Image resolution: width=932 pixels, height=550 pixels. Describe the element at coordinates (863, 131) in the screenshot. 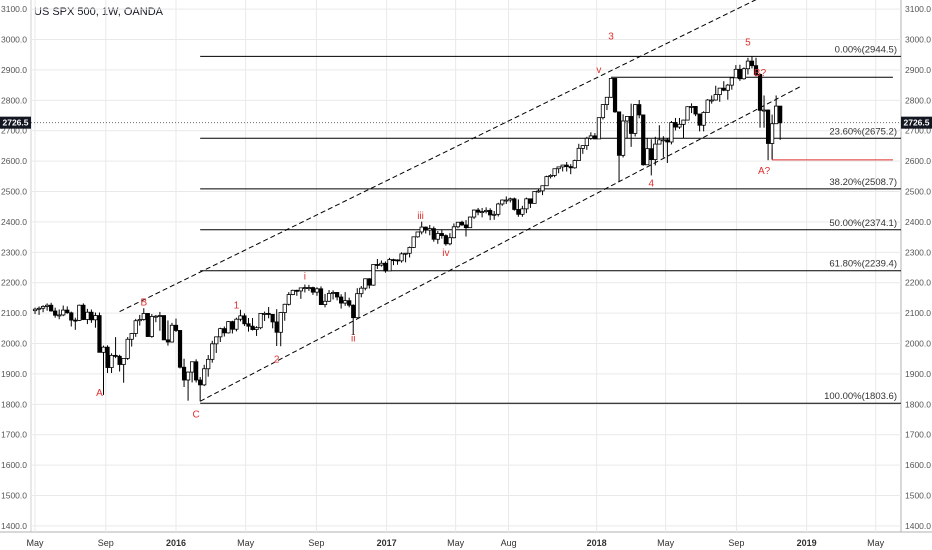

I see `fib-level-label: 23.60%(2675.2)` at that location.